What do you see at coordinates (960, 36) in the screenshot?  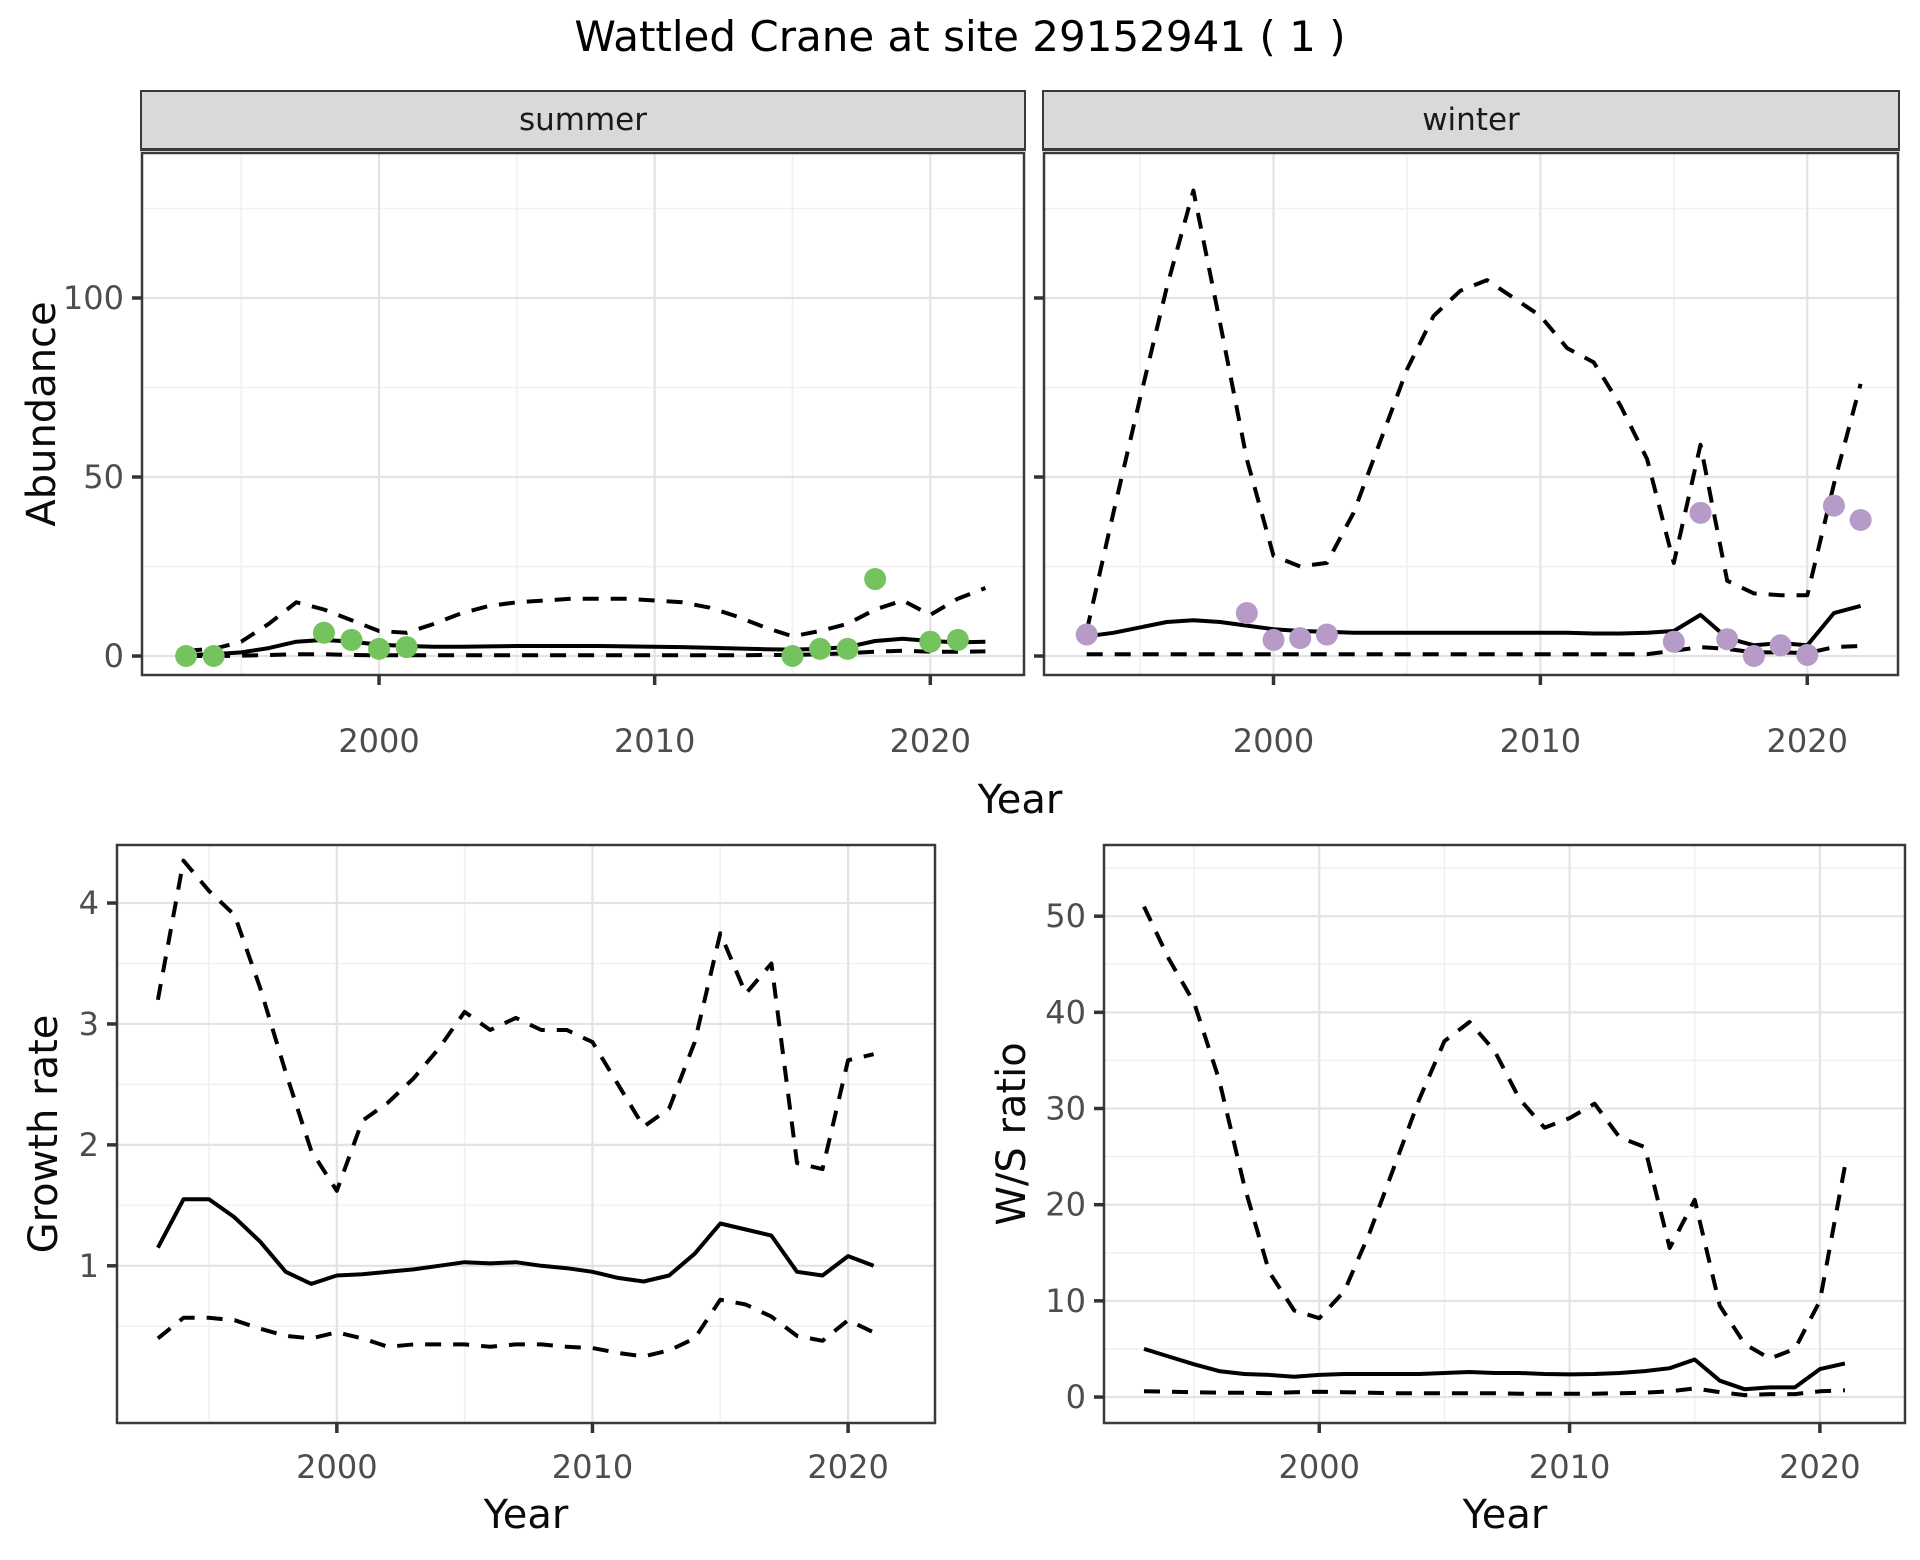 I see `page-title: Wattled Crane at site 29152941 ( 1 )` at bounding box center [960, 36].